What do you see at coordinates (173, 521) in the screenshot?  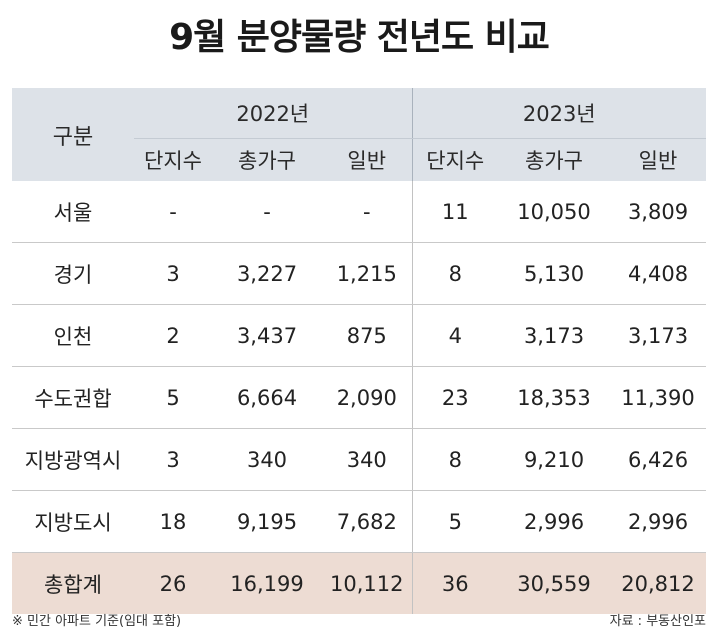 I see `cell-2022-complexes: 18` at bounding box center [173, 521].